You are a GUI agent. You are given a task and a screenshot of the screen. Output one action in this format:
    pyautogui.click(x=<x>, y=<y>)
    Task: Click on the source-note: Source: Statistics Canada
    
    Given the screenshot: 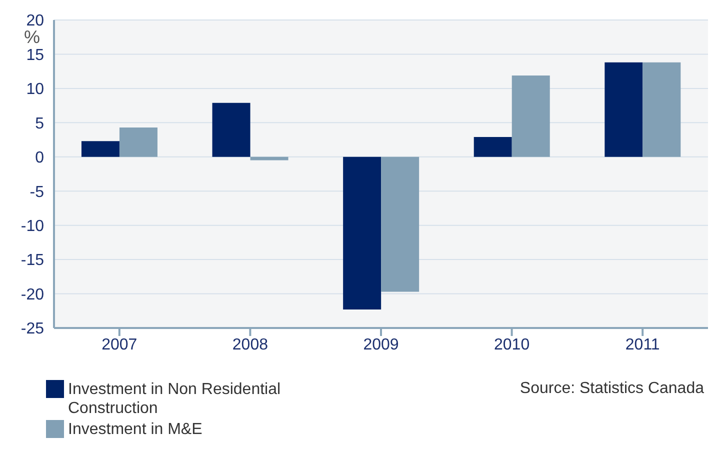 What is the action you would take?
    pyautogui.click(x=612, y=389)
    